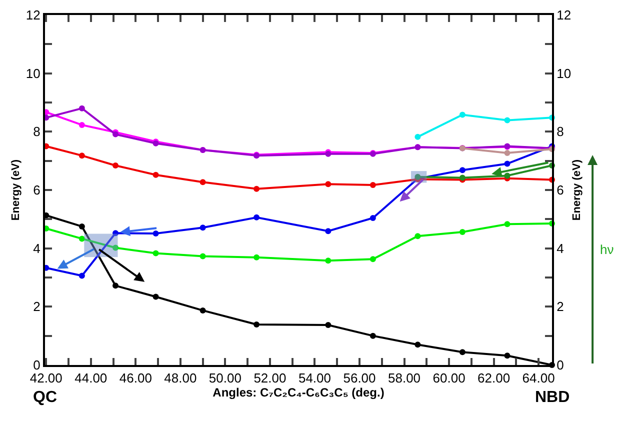  What do you see at coordinates (359, 378) in the screenshot?
I see `x-tick-label: 56.00` at bounding box center [359, 378].